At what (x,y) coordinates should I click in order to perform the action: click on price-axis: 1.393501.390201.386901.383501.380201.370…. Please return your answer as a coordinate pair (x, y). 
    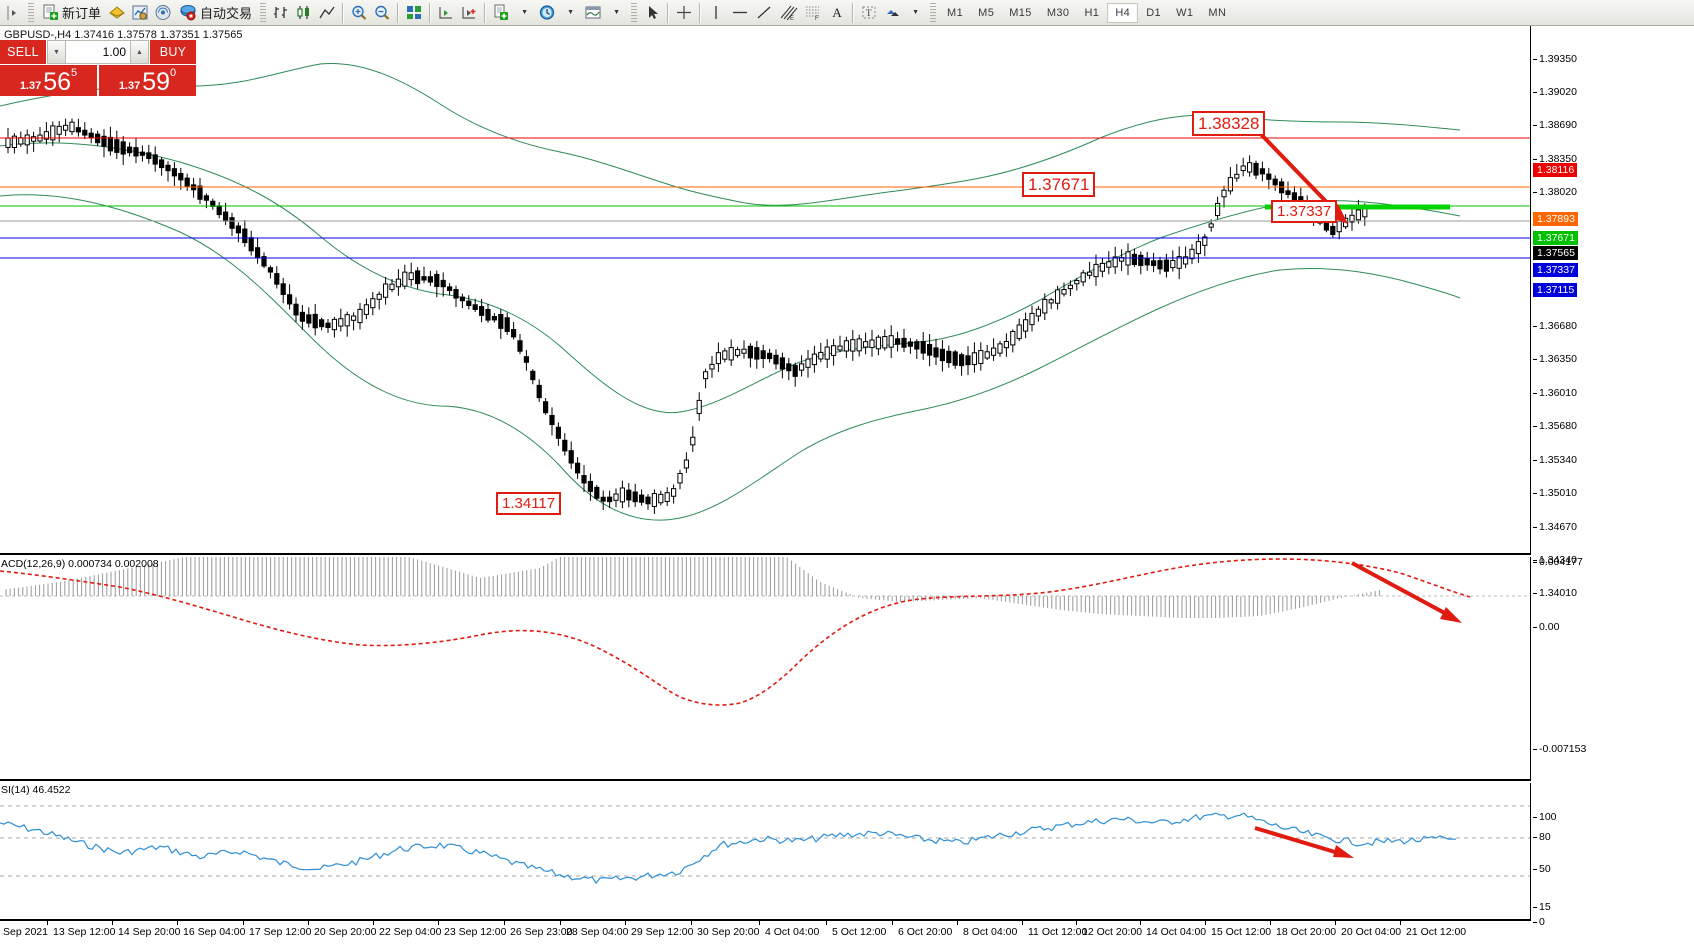
    Looking at the image, I should click on (1612, 477).